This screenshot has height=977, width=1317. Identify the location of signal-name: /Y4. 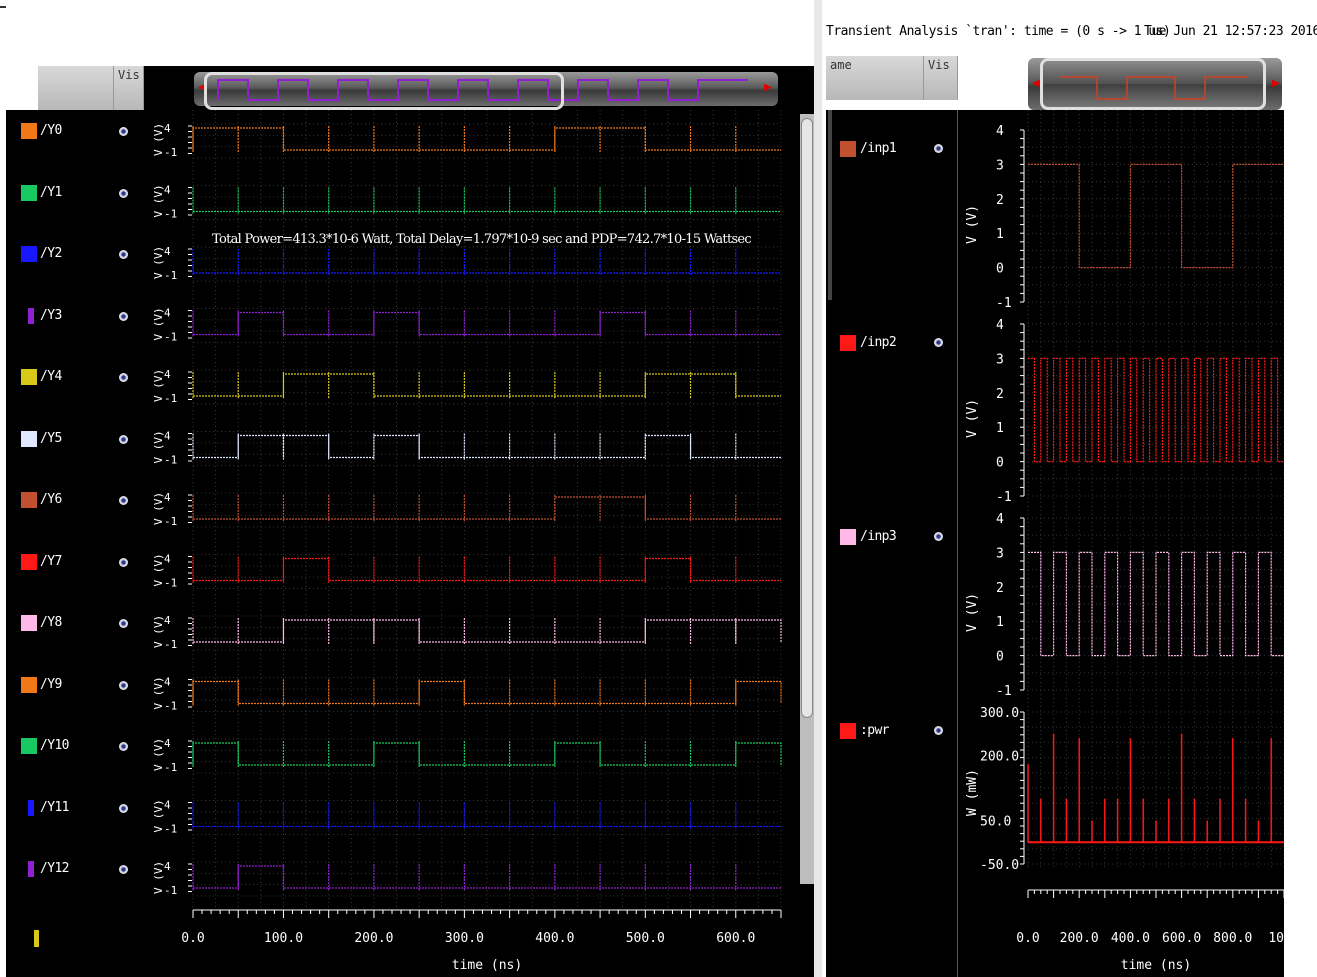
(51, 376).